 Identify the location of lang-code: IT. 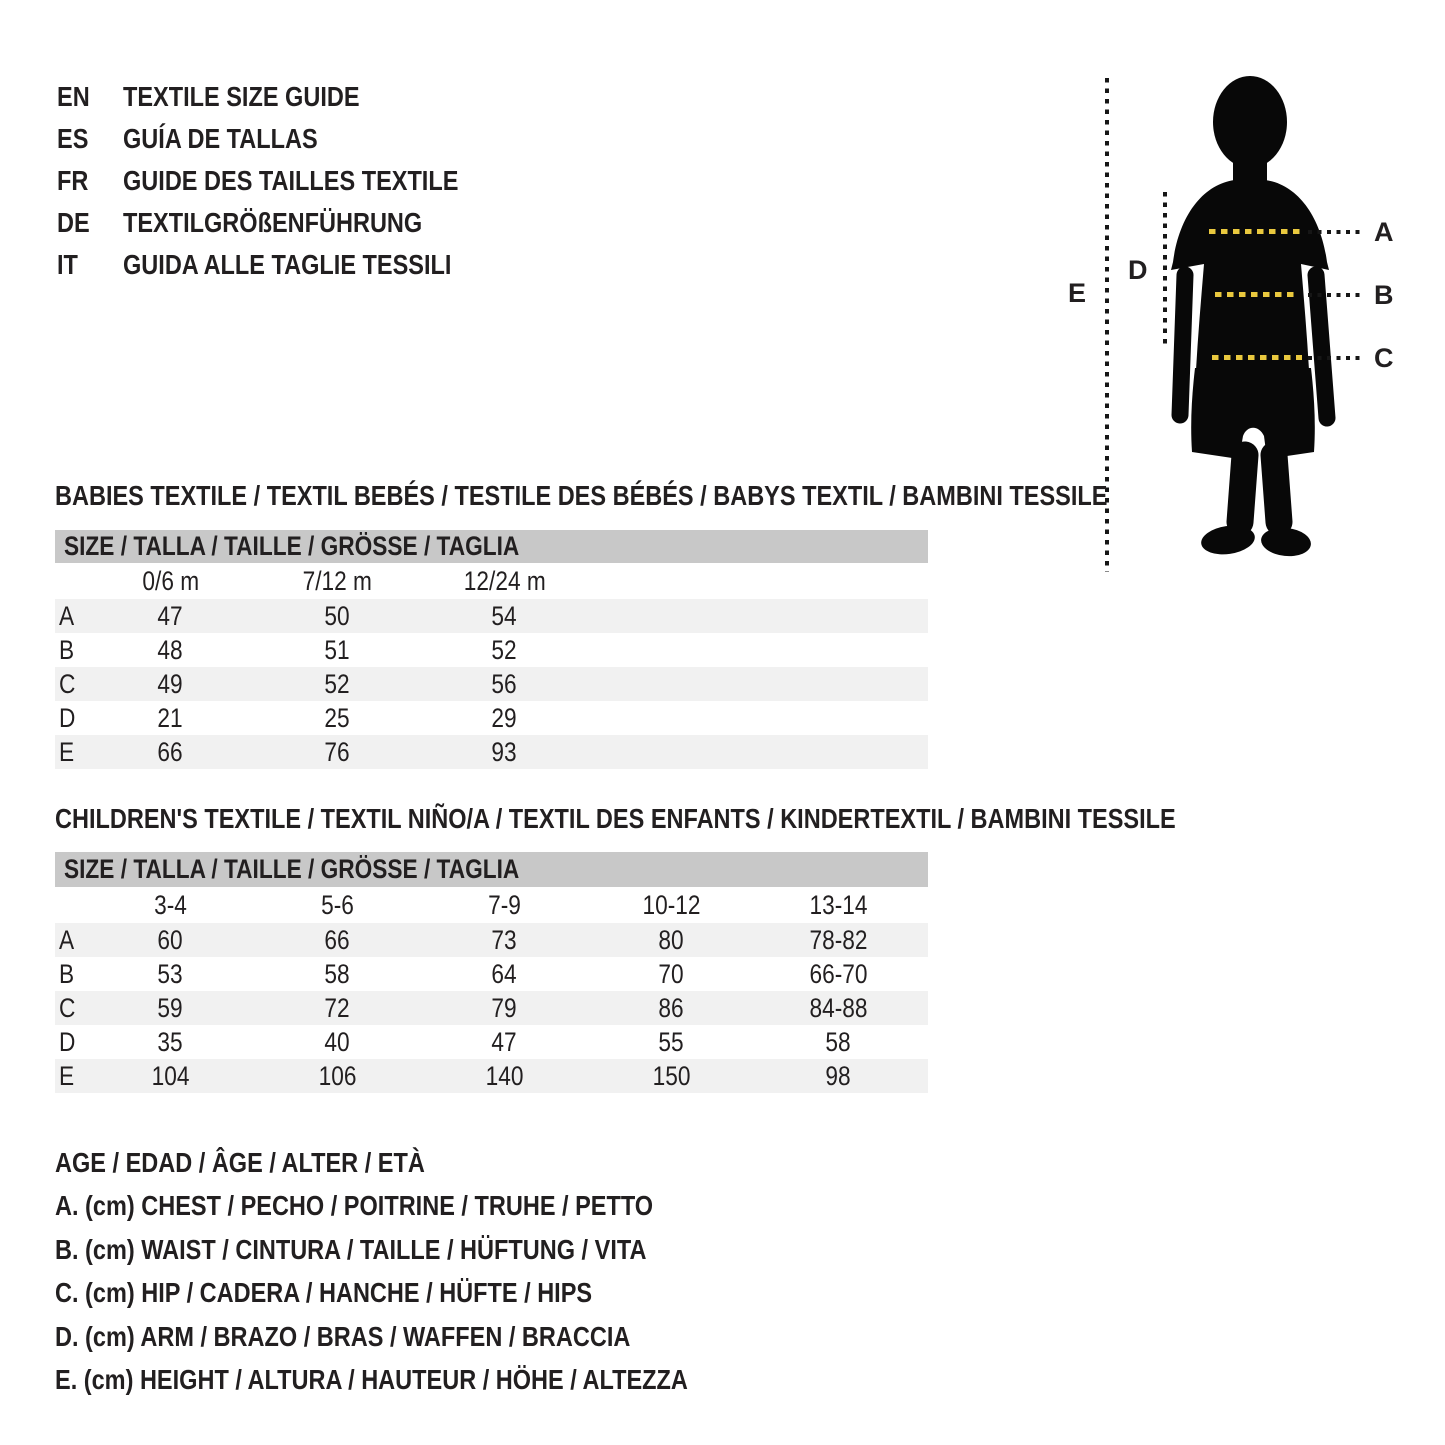
(67, 264).